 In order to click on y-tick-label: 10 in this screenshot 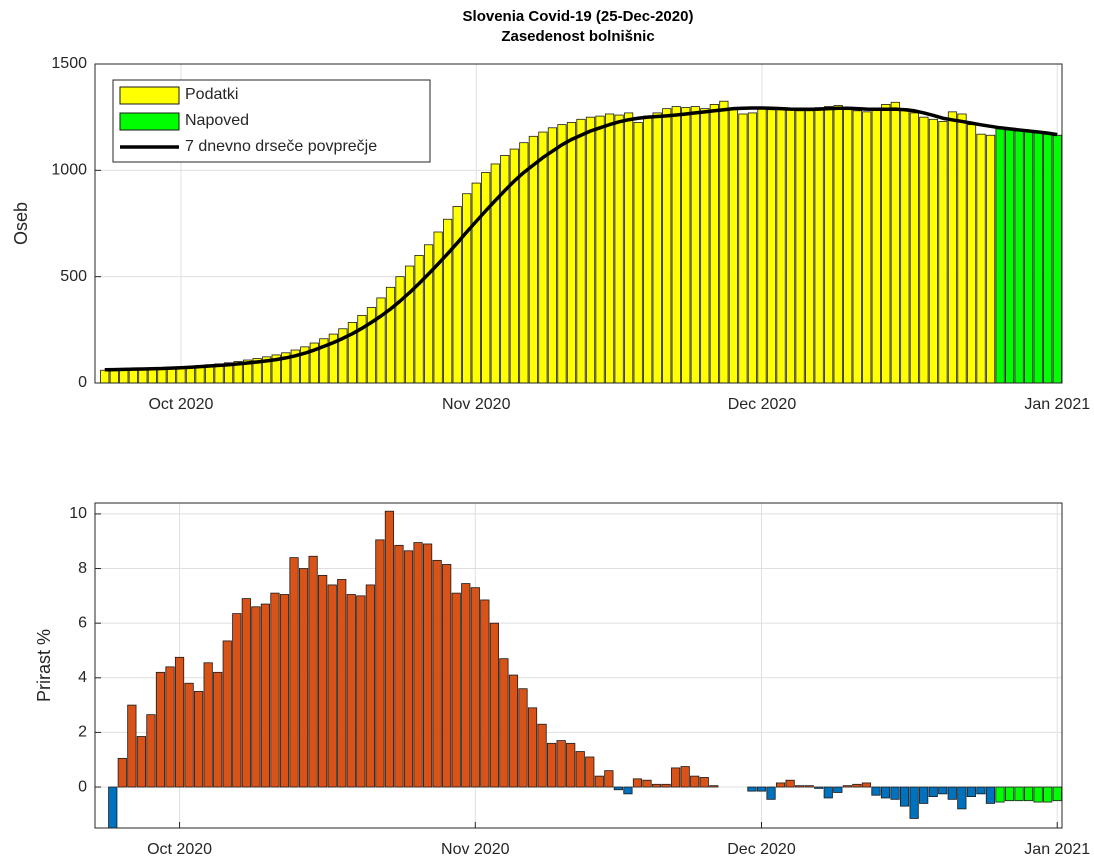, I will do `click(78, 513)`.